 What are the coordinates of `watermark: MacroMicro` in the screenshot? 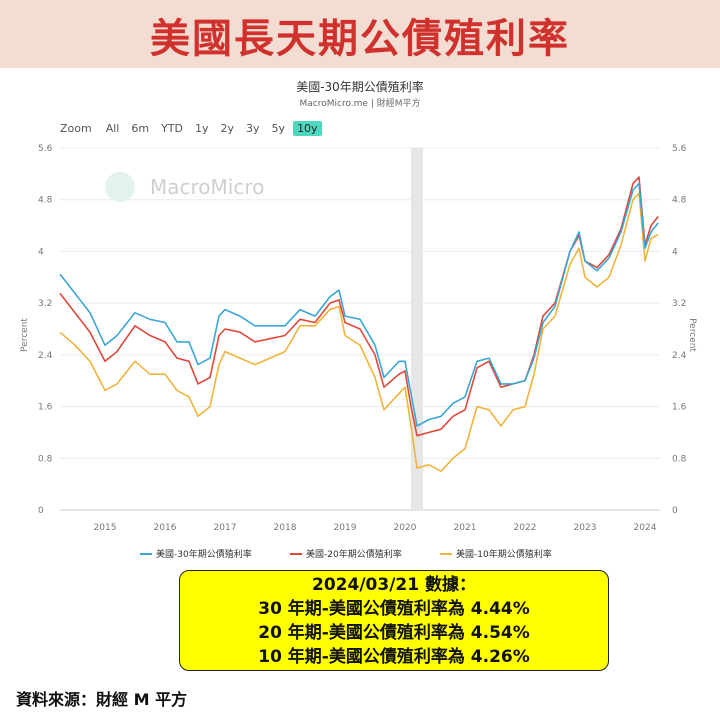 It's located at (184, 187).